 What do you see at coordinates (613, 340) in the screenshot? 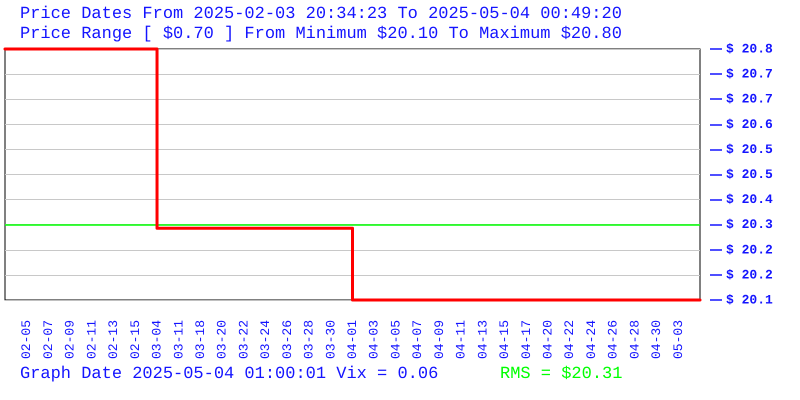
I see `x-tick-label: 04-26` at bounding box center [613, 340].